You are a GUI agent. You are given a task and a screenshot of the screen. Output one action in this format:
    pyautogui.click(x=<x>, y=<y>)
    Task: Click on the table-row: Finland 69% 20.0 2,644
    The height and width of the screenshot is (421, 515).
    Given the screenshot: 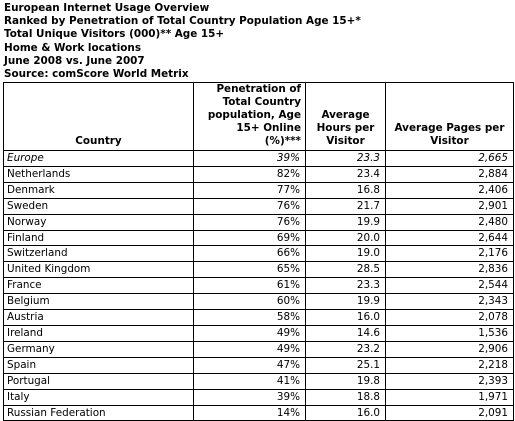 What is the action you would take?
    pyautogui.click(x=258, y=238)
    